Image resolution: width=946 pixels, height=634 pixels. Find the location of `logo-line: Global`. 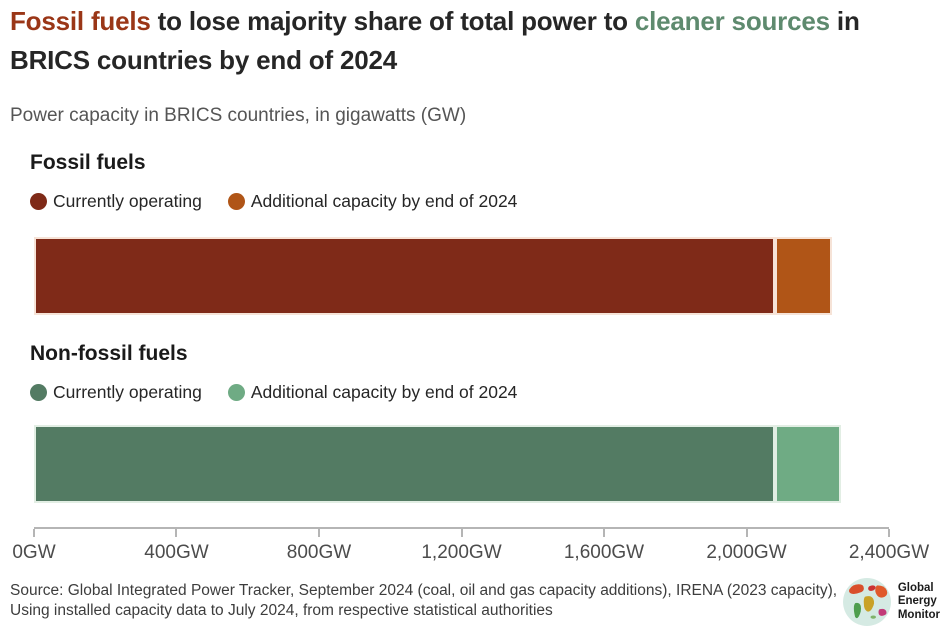

logo-line: Global is located at coordinates (915, 588).